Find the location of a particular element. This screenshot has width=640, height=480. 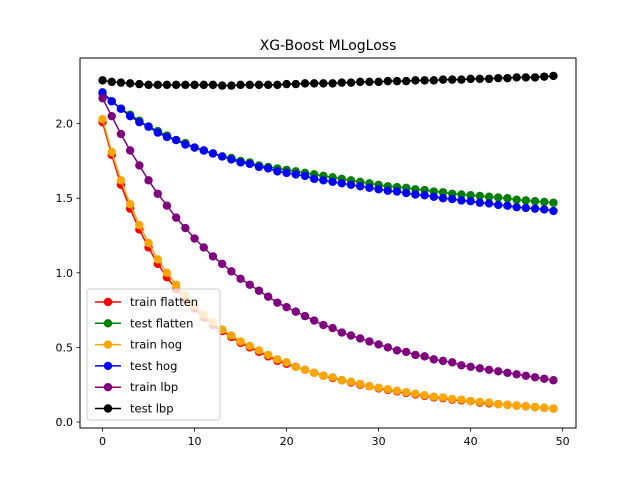

legend-label: train hog is located at coordinates (156, 345).